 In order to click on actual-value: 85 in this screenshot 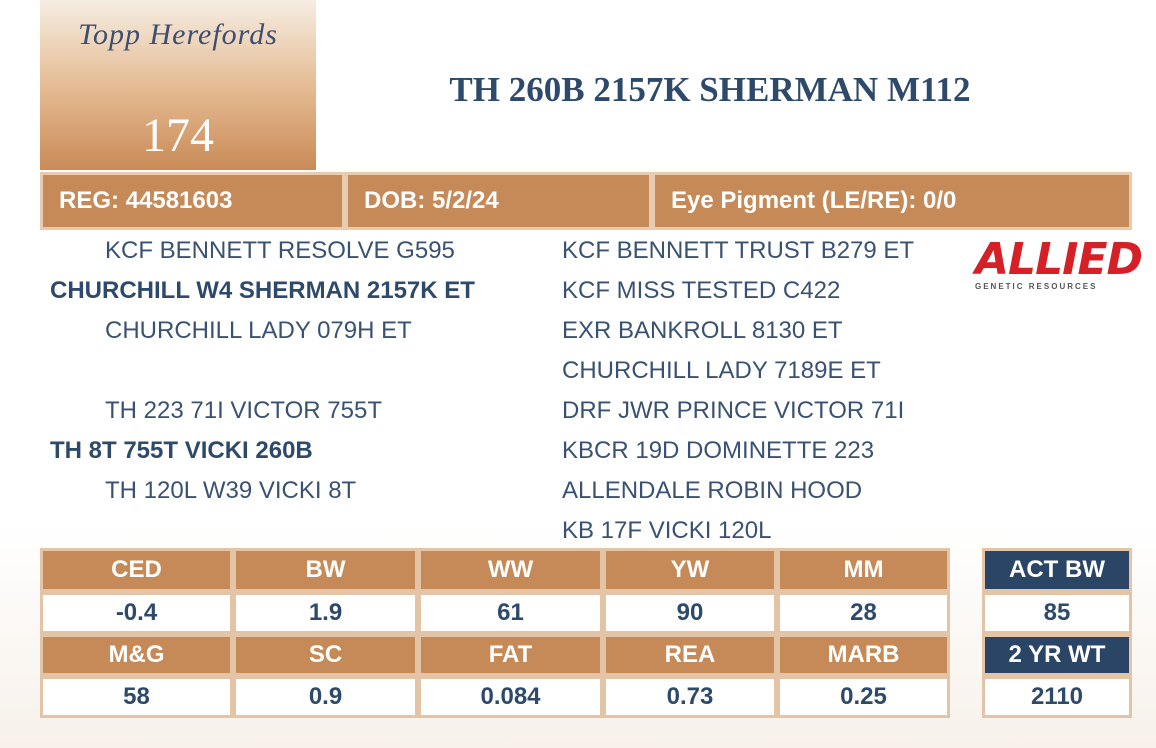, I will do `click(1057, 613)`.